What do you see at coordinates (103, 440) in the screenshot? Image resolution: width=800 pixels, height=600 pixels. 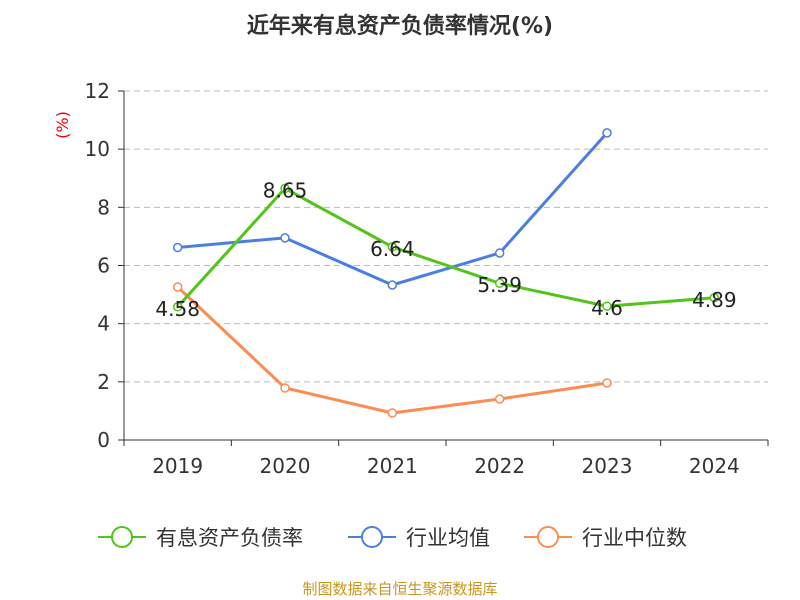 I see `y-tick-label: 0` at bounding box center [103, 440].